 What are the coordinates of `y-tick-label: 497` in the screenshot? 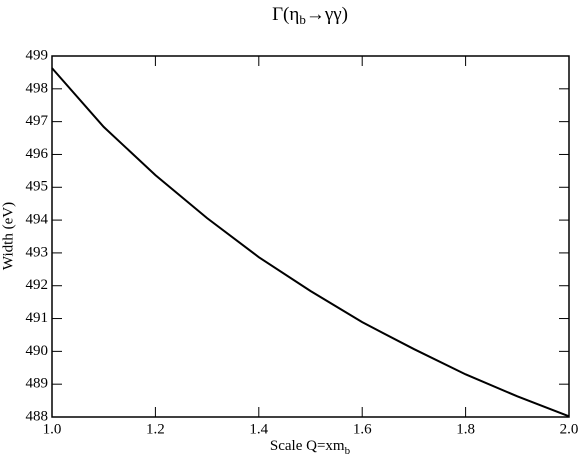 It's located at (37, 121).